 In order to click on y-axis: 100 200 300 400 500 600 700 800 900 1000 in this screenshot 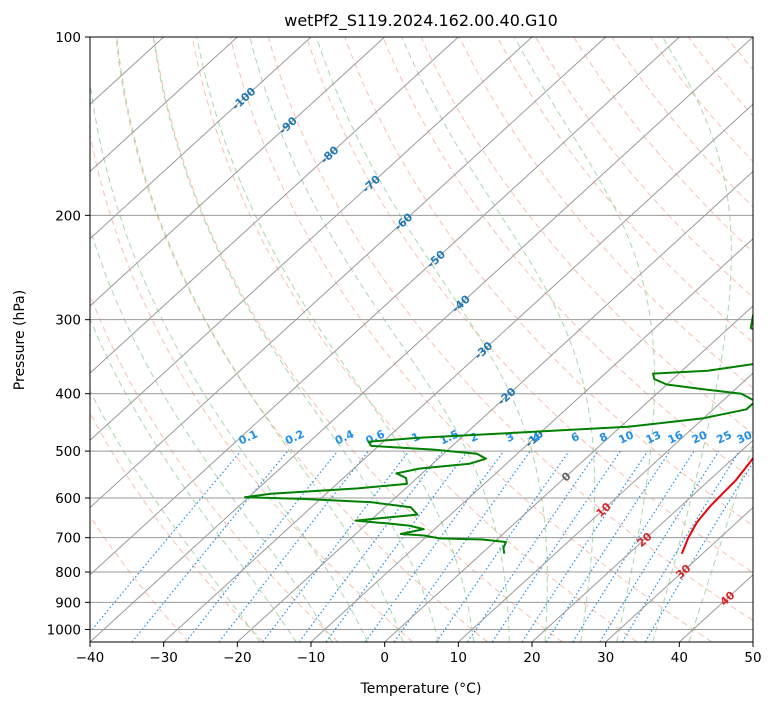, I will do `click(68, 334)`.